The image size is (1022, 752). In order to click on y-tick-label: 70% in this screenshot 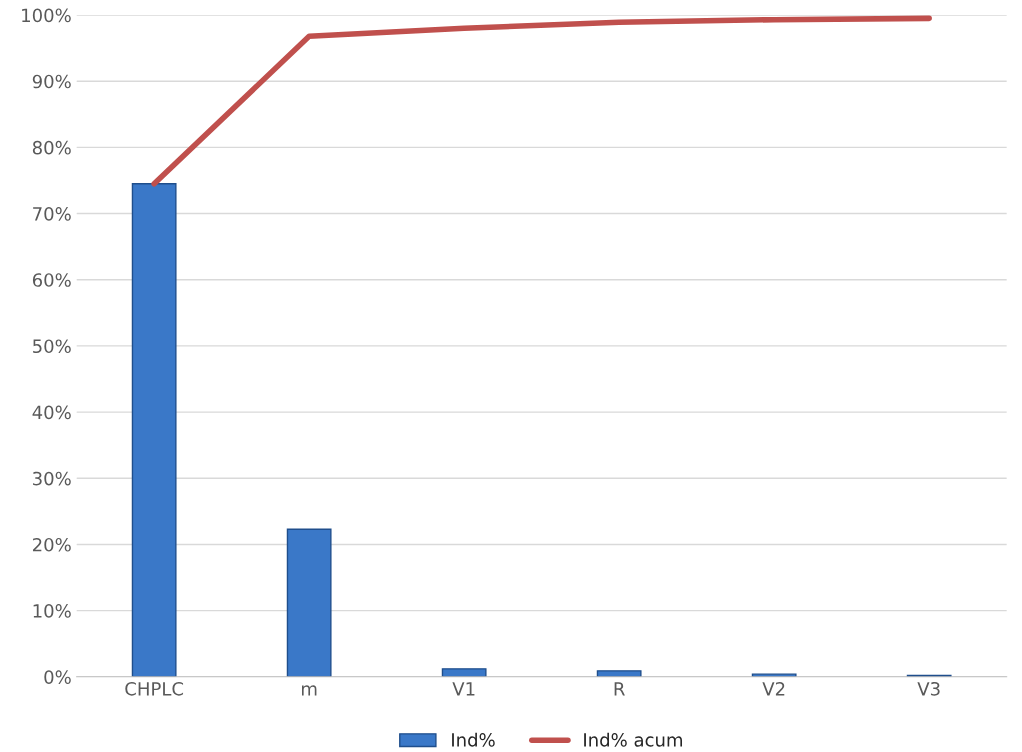, I will do `click(52, 214)`.